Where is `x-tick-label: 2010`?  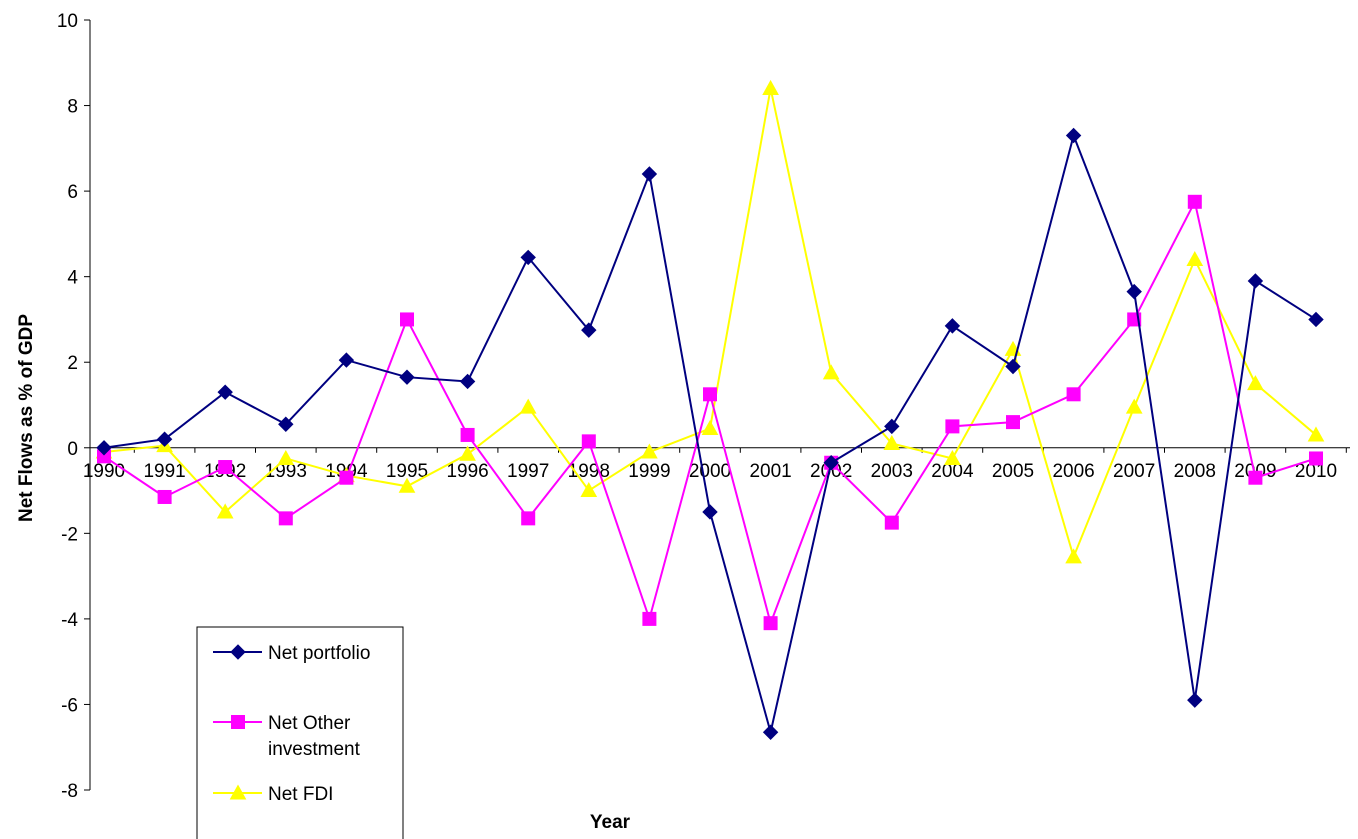 x-tick-label: 2010 is located at coordinates (1316, 471).